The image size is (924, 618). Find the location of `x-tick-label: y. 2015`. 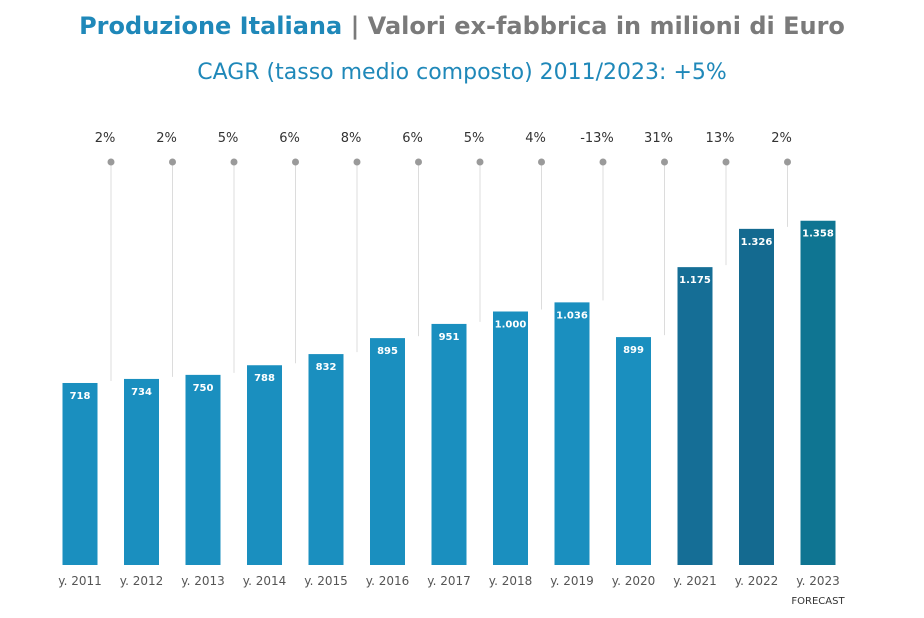

x-tick-label: y. 2015 is located at coordinates (326, 581).